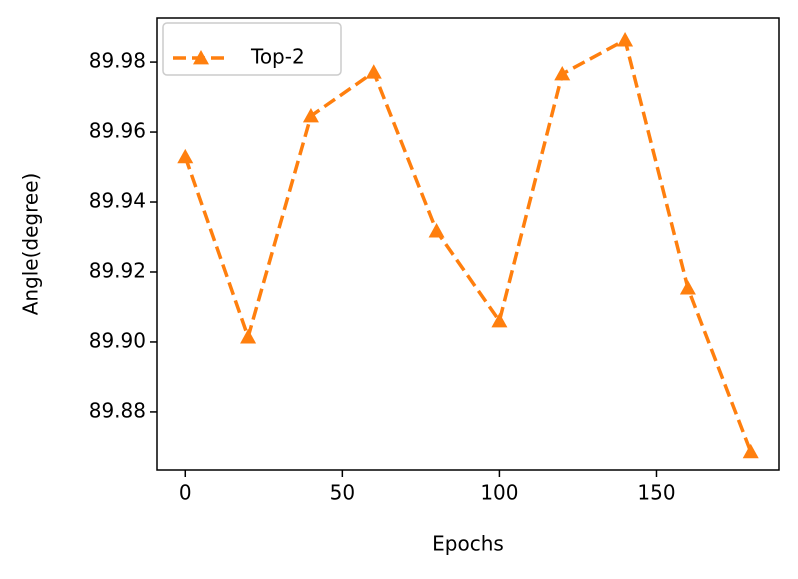  I want to click on y-tick-label: 89.88, so click(117, 410).